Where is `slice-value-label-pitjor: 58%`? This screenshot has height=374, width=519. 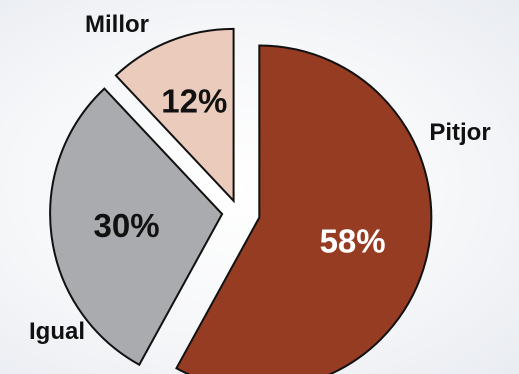
slice-value-label-pitjor: 58% is located at coordinates (353, 240).